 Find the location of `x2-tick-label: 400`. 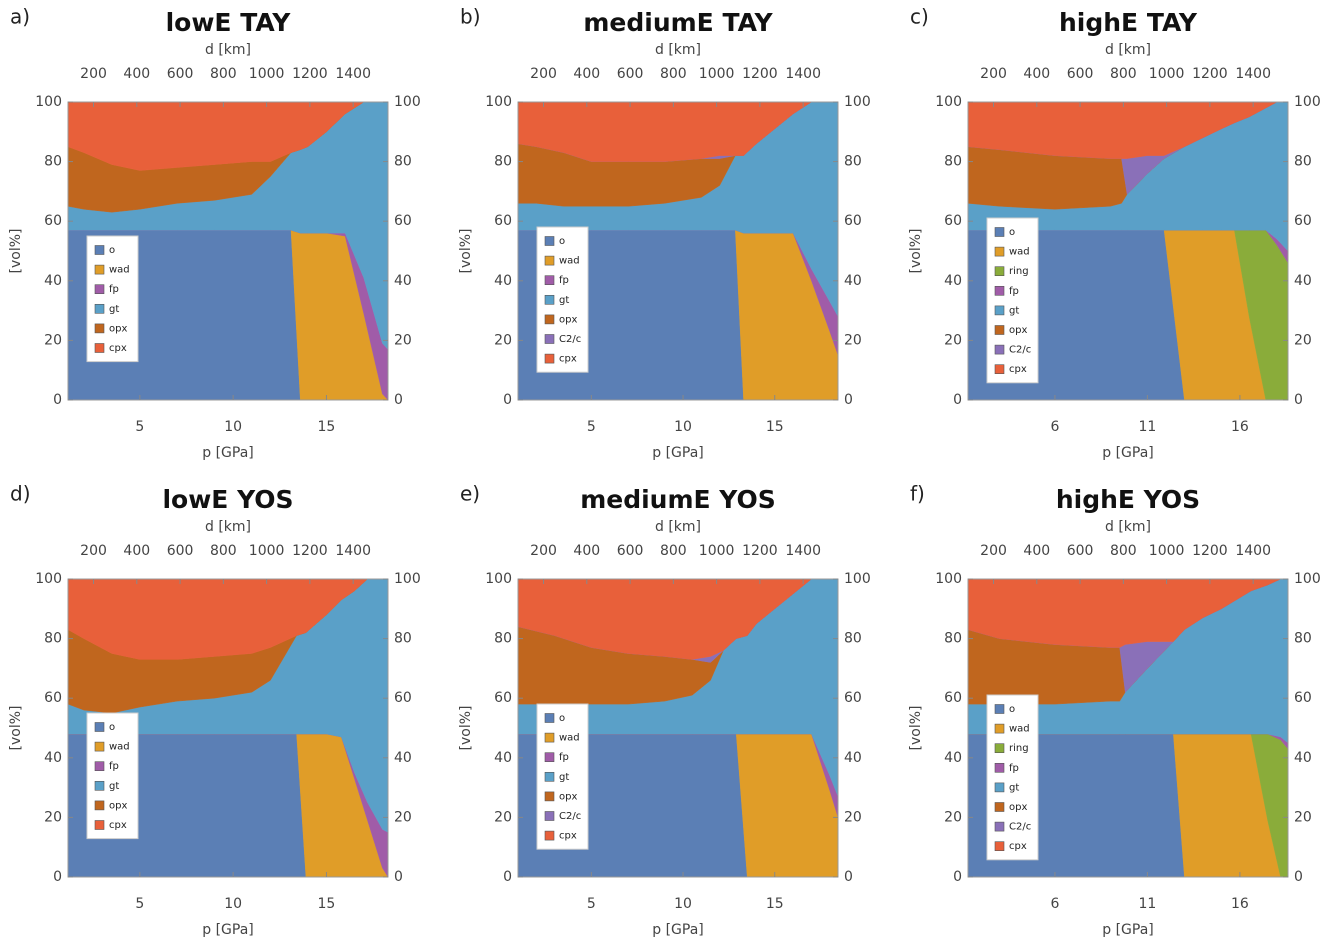

x2-tick-label: 400 is located at coordinates (136, 551).